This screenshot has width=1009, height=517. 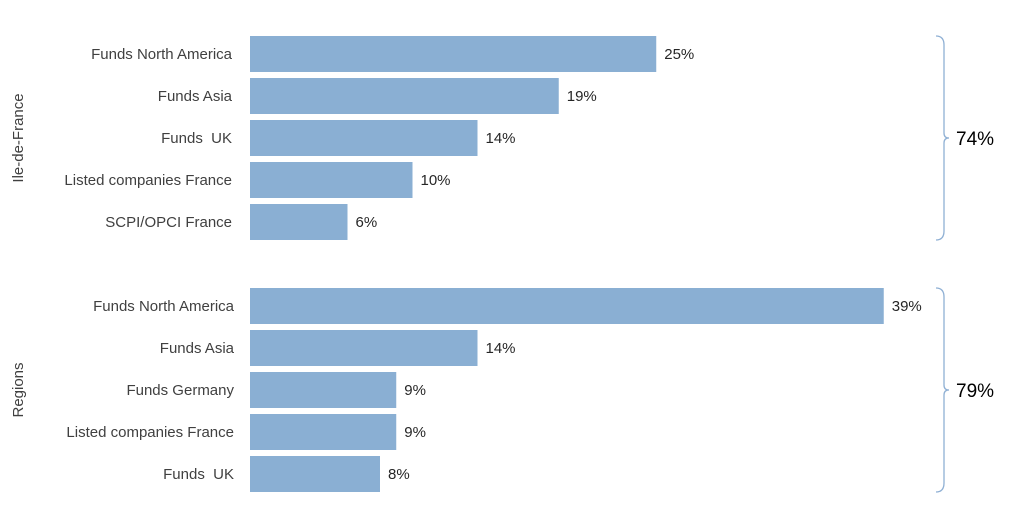 What do you see at coordinates (907, 306) in the screenshot?
I see `value-label: 39%` at bounding box center [907, 306].